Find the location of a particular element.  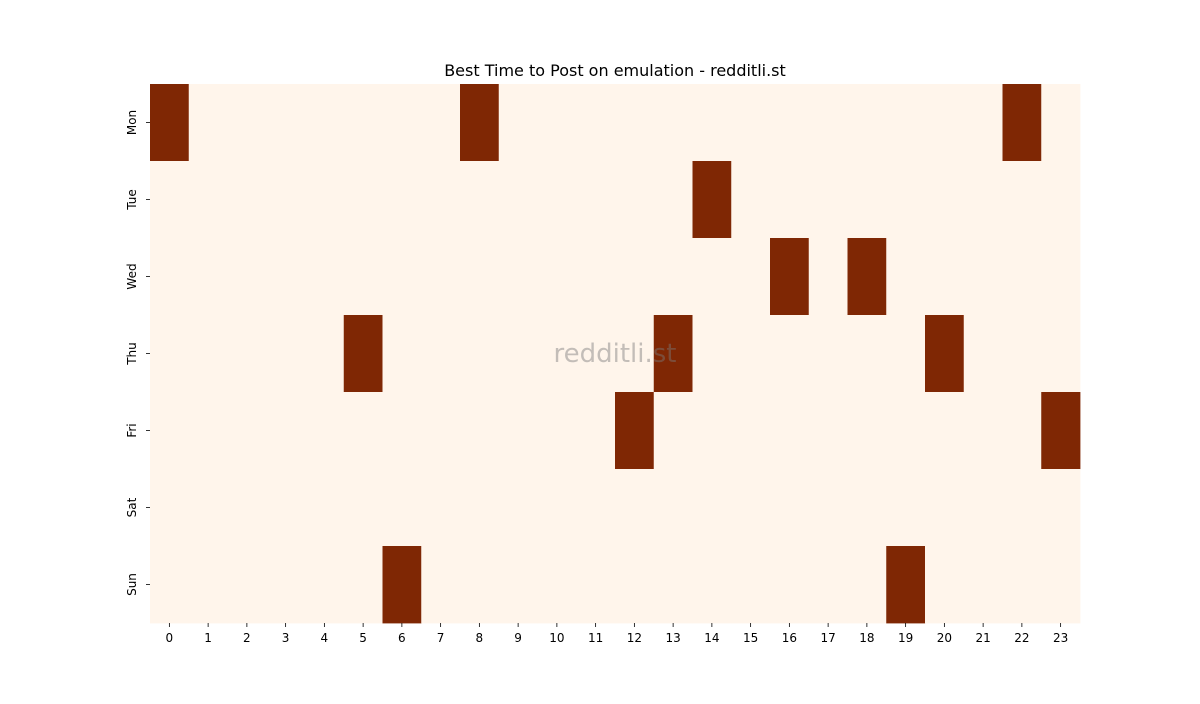

x-tick-label: 0 is located at coordinates (170, 638).